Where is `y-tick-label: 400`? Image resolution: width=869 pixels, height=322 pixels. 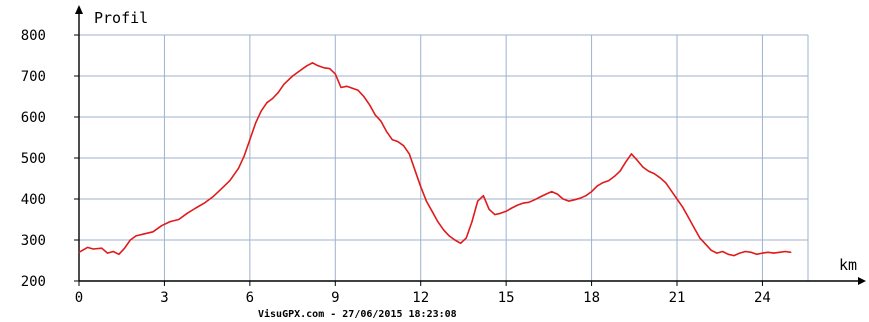 y-tick-label: 400 is located at coordinates (33, 200).